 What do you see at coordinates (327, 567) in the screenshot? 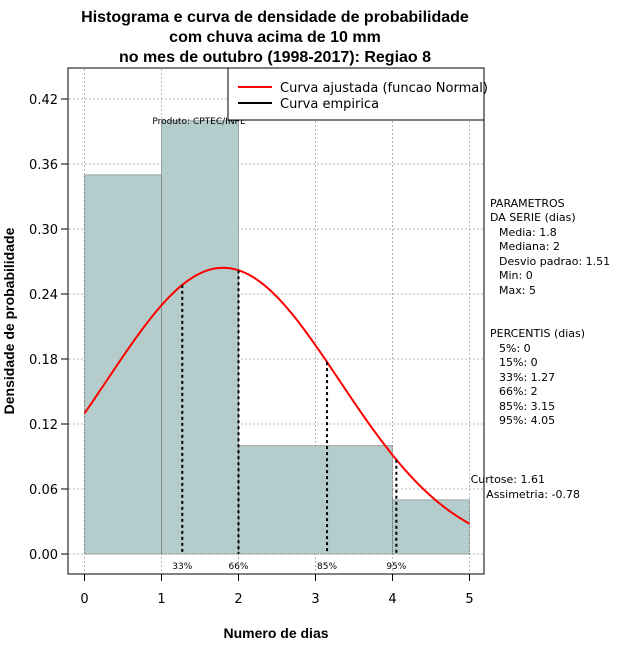
I see `percentile-marker-label-2: 85%` at bounding box center [327, 567].